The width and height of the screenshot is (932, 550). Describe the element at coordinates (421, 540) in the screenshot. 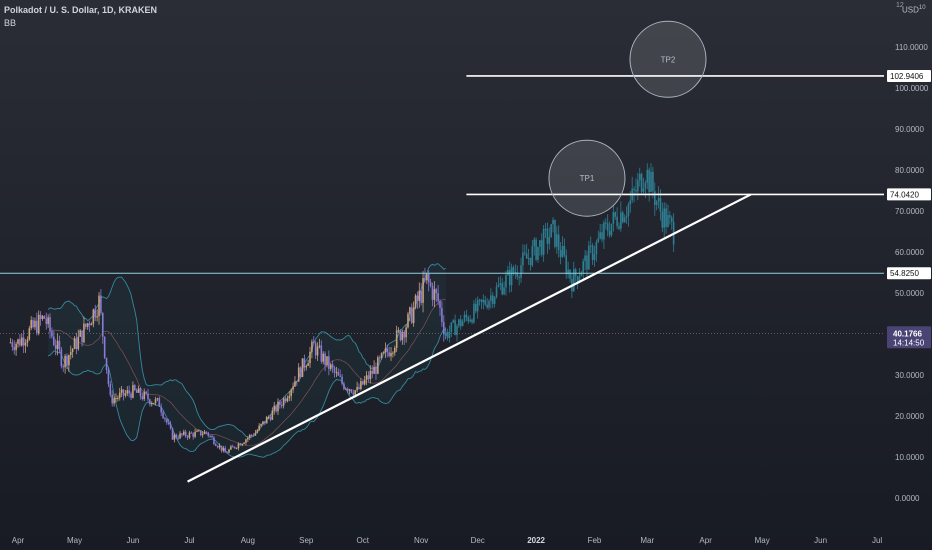

I see `x-tick-label: Nov` at that location.